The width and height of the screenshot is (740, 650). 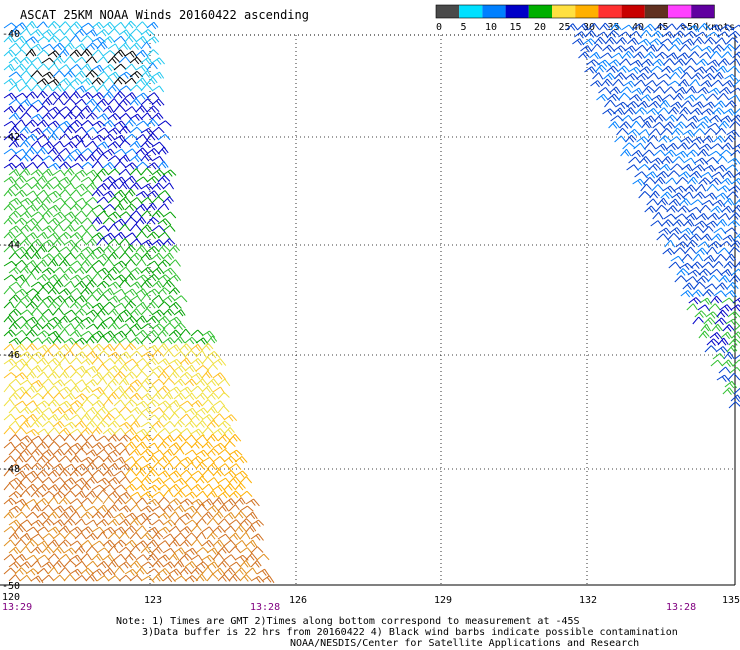 What do you see at coordinates (443, 600) in the screenshot?
I see `lon-label: 129` at bounding box center [443, 600].